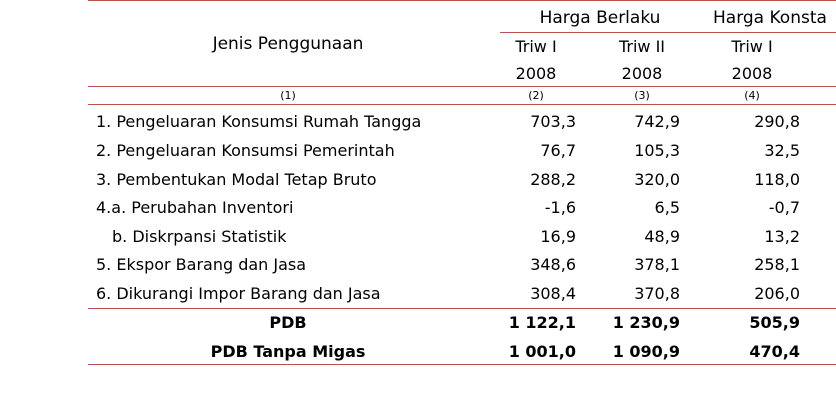 The image size is (836, 403). Describe the element at coordinates (777, 121) in the screenshot. I see `value-triw1-konstan: 290,8` at that location.